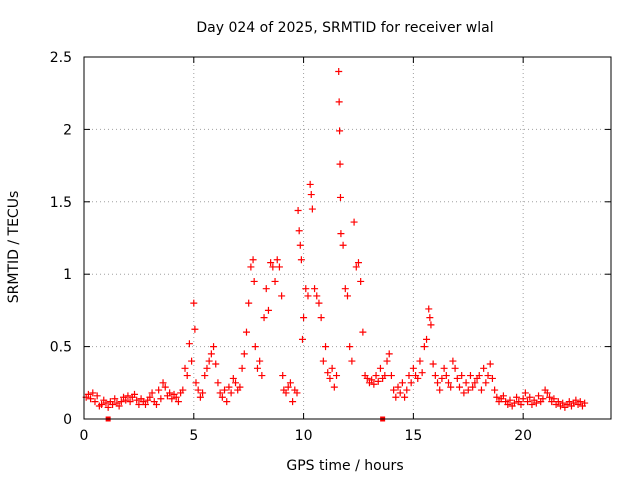 Image resolution: width=640 pixels, height=484 pixels. I want to click on y-tick-label: 1, so click(67, 275).